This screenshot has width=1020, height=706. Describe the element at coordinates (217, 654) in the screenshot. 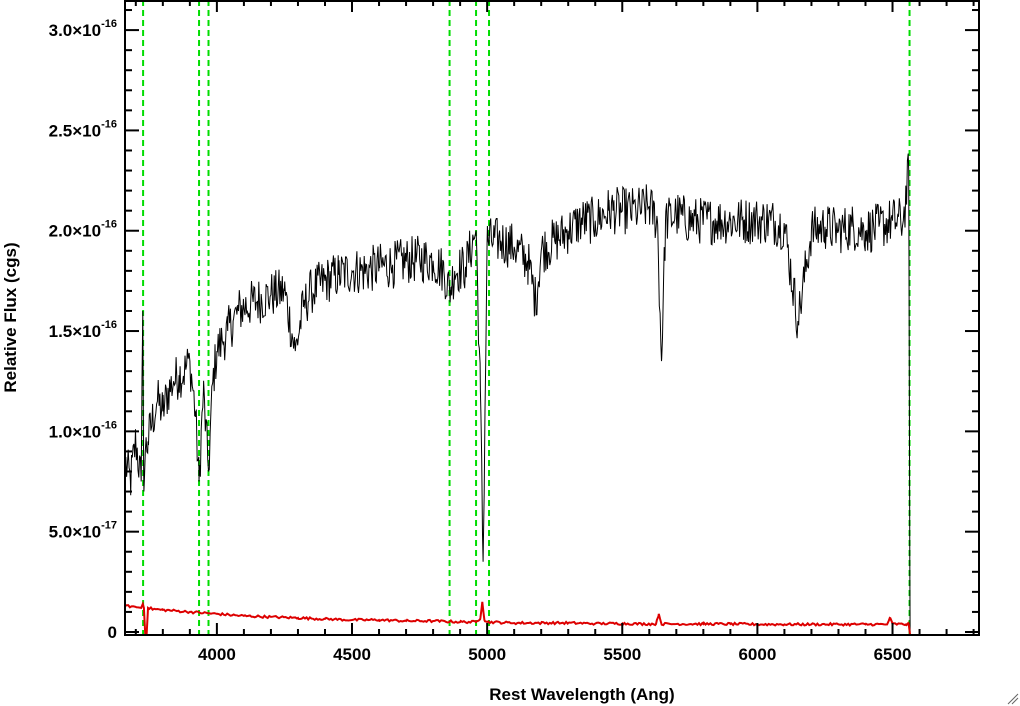

I see `x-tick-label: 4000` at that location.